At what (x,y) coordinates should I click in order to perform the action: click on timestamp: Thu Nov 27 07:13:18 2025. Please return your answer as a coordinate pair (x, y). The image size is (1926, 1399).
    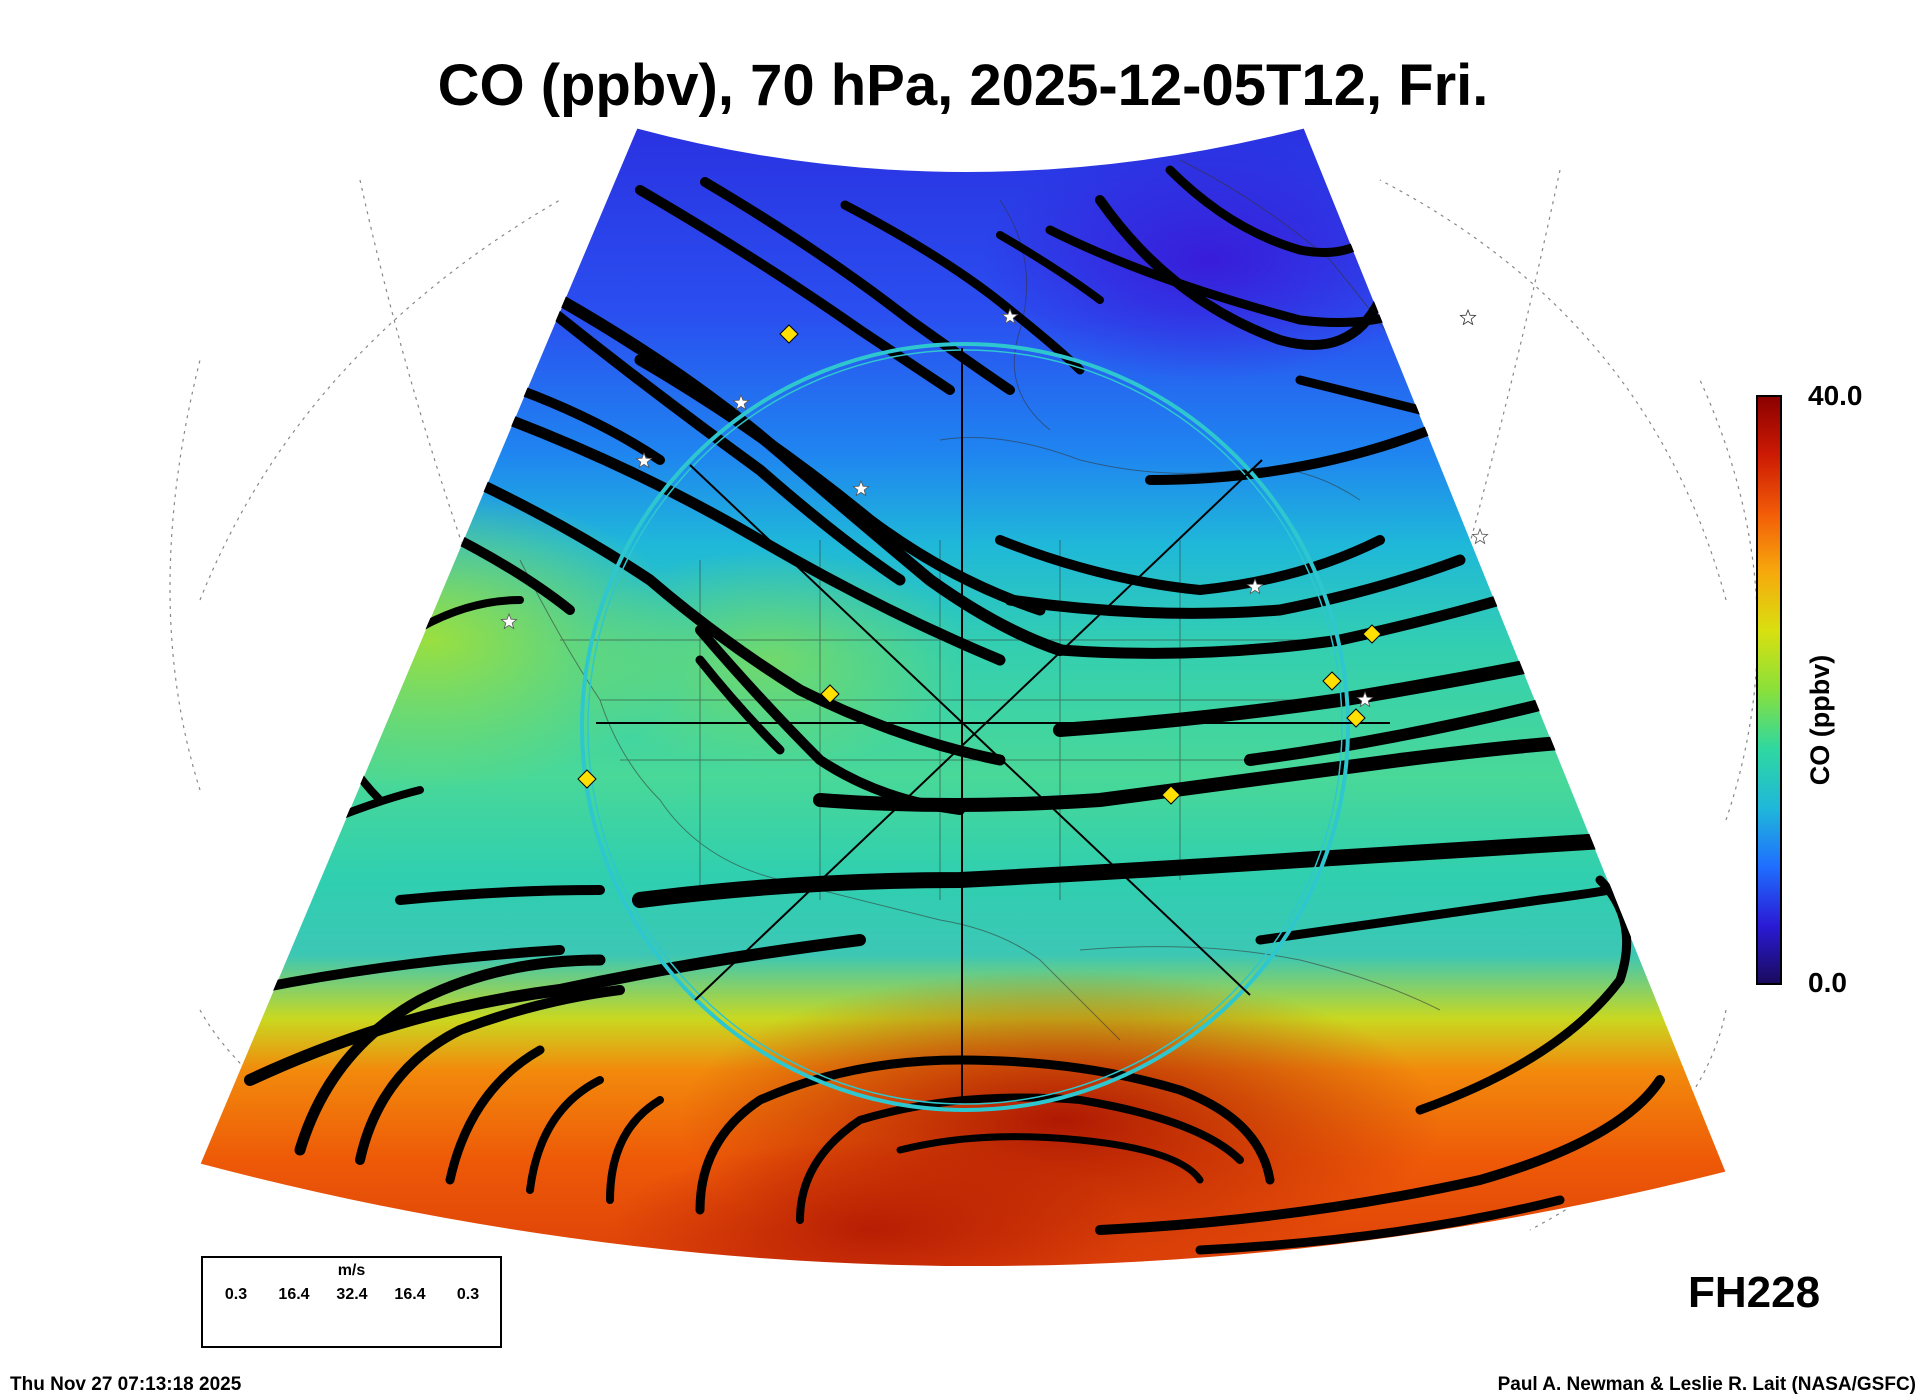
    Looking at the image, I should click on (126, 1384).